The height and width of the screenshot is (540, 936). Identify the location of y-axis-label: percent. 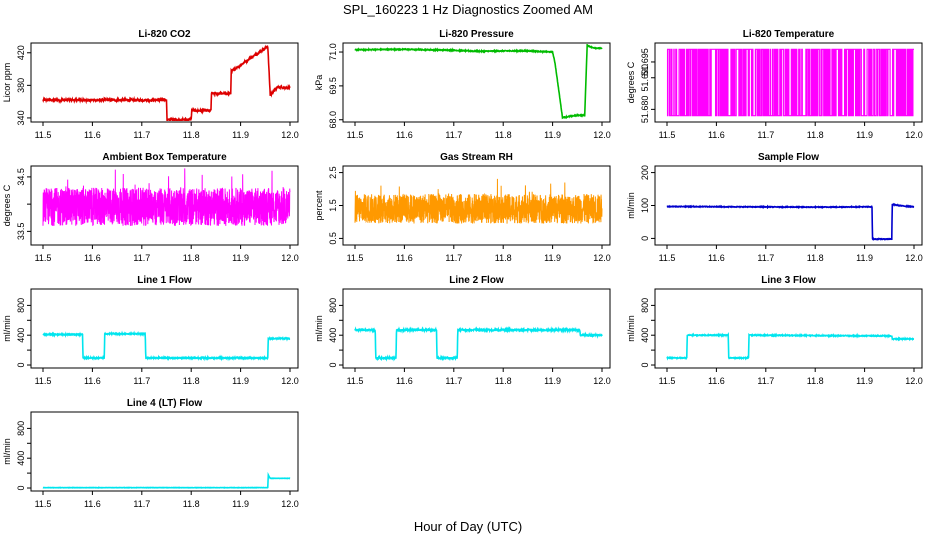
(319, 205).